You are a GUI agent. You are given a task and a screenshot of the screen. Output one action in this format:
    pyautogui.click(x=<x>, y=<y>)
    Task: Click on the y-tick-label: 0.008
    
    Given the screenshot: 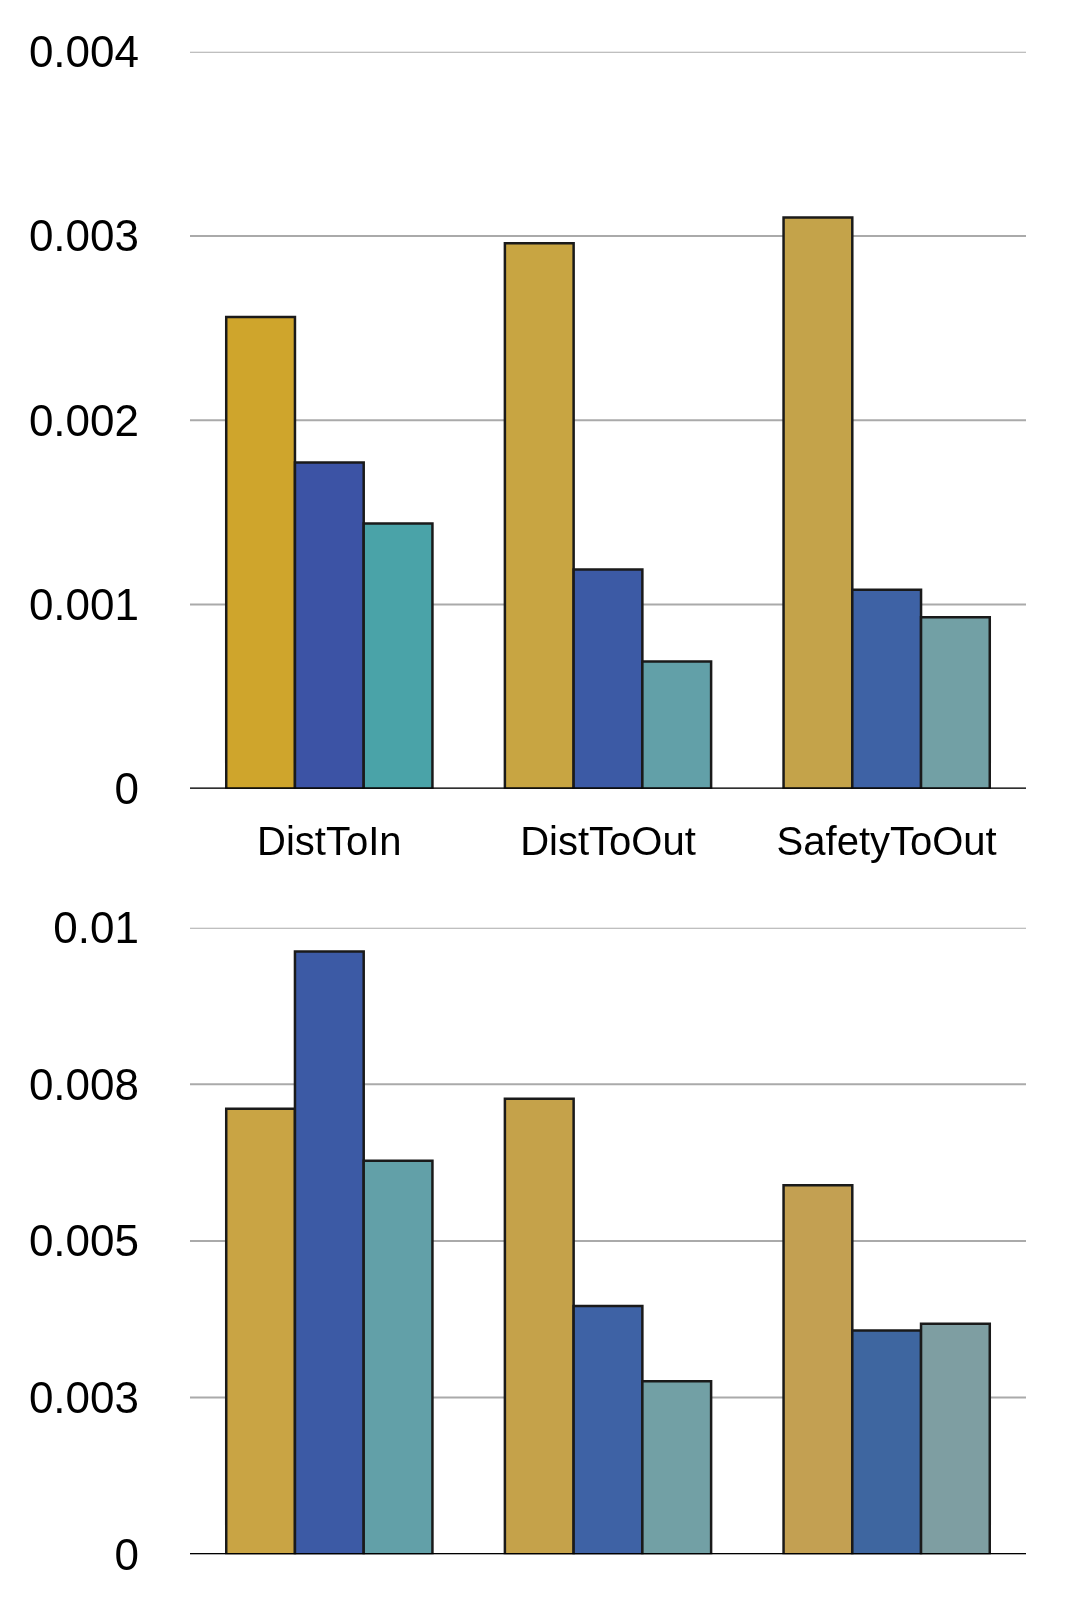 What is the action you would take?
    pyautogui.click(x=83, y=1084)
    